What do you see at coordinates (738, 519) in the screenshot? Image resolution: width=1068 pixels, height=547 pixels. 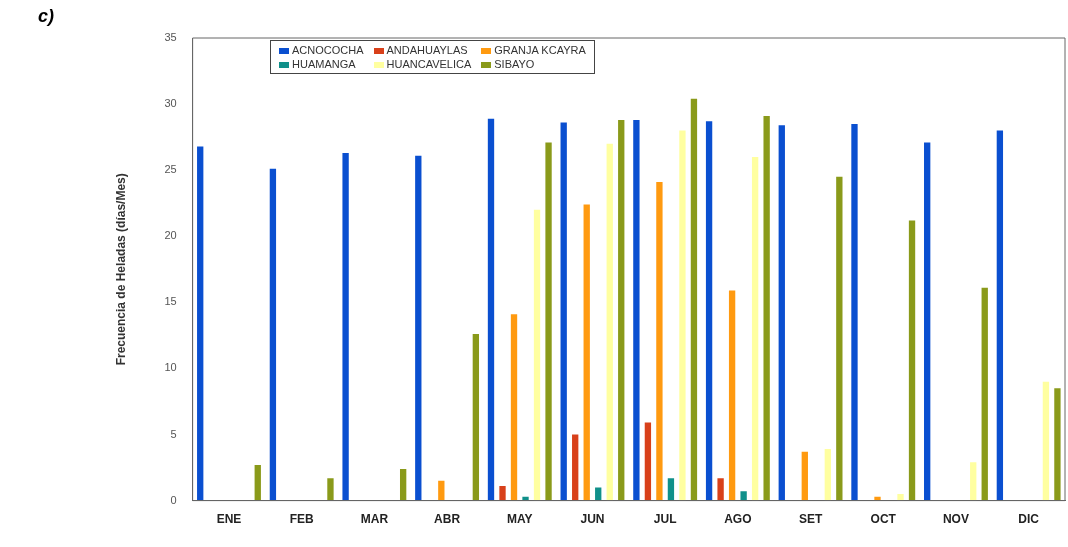 I see `x-tick-label: AGO` at bounding box center [738, 519].